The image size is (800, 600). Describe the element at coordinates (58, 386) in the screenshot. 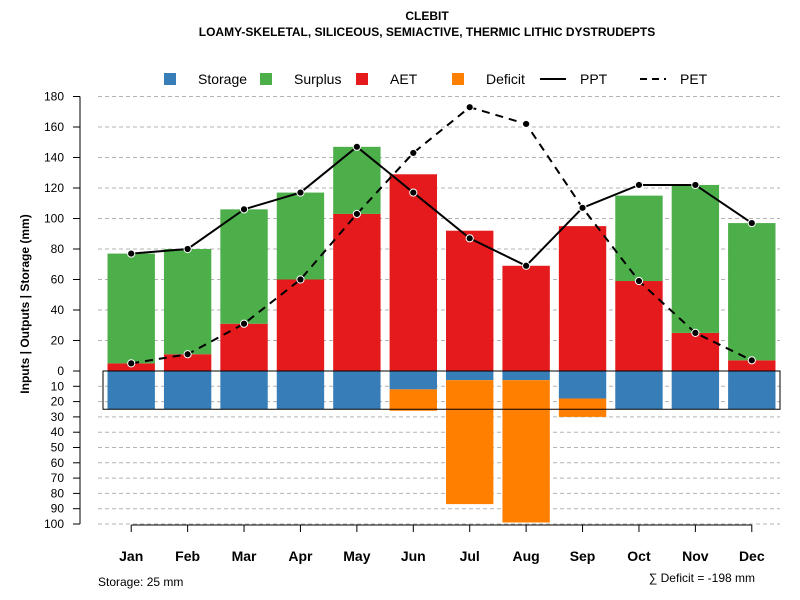

I see `y-tick-label: 10` at that location.